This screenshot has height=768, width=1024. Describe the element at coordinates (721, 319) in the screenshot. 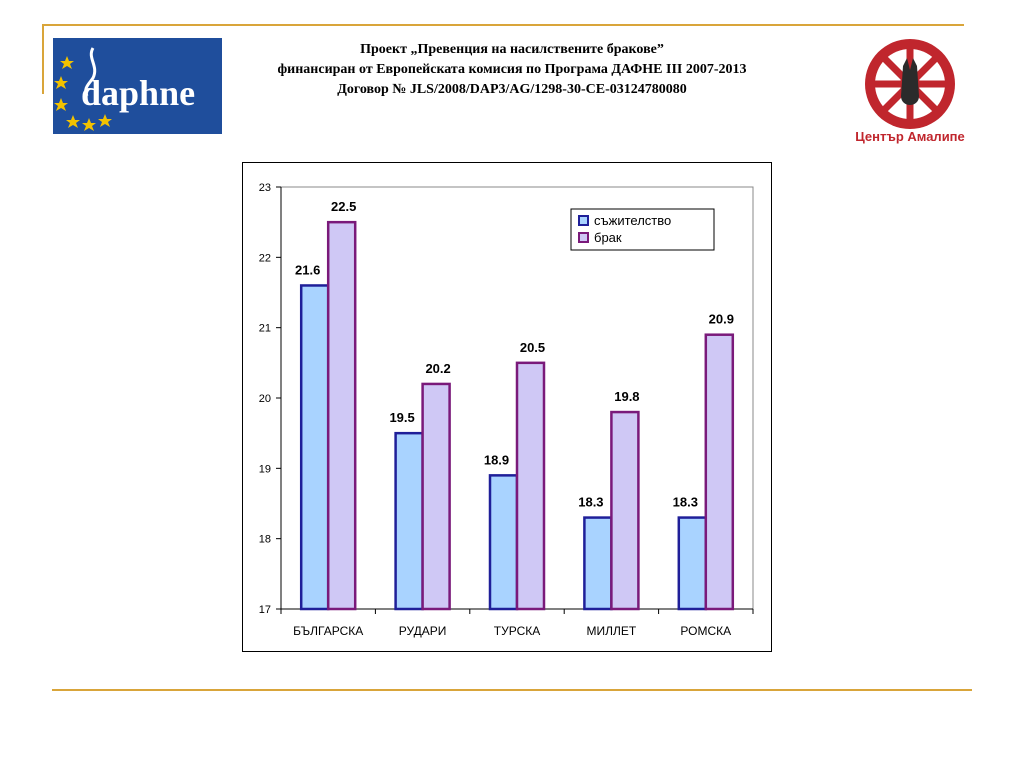

I see `data-label: 20.9` at that location.